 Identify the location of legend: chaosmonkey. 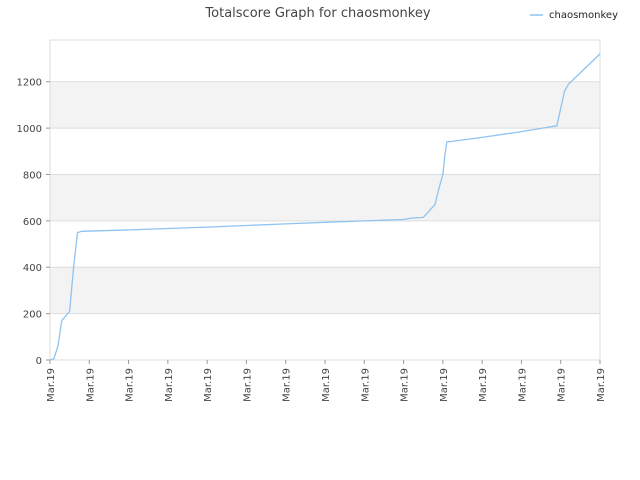
(574, 15).